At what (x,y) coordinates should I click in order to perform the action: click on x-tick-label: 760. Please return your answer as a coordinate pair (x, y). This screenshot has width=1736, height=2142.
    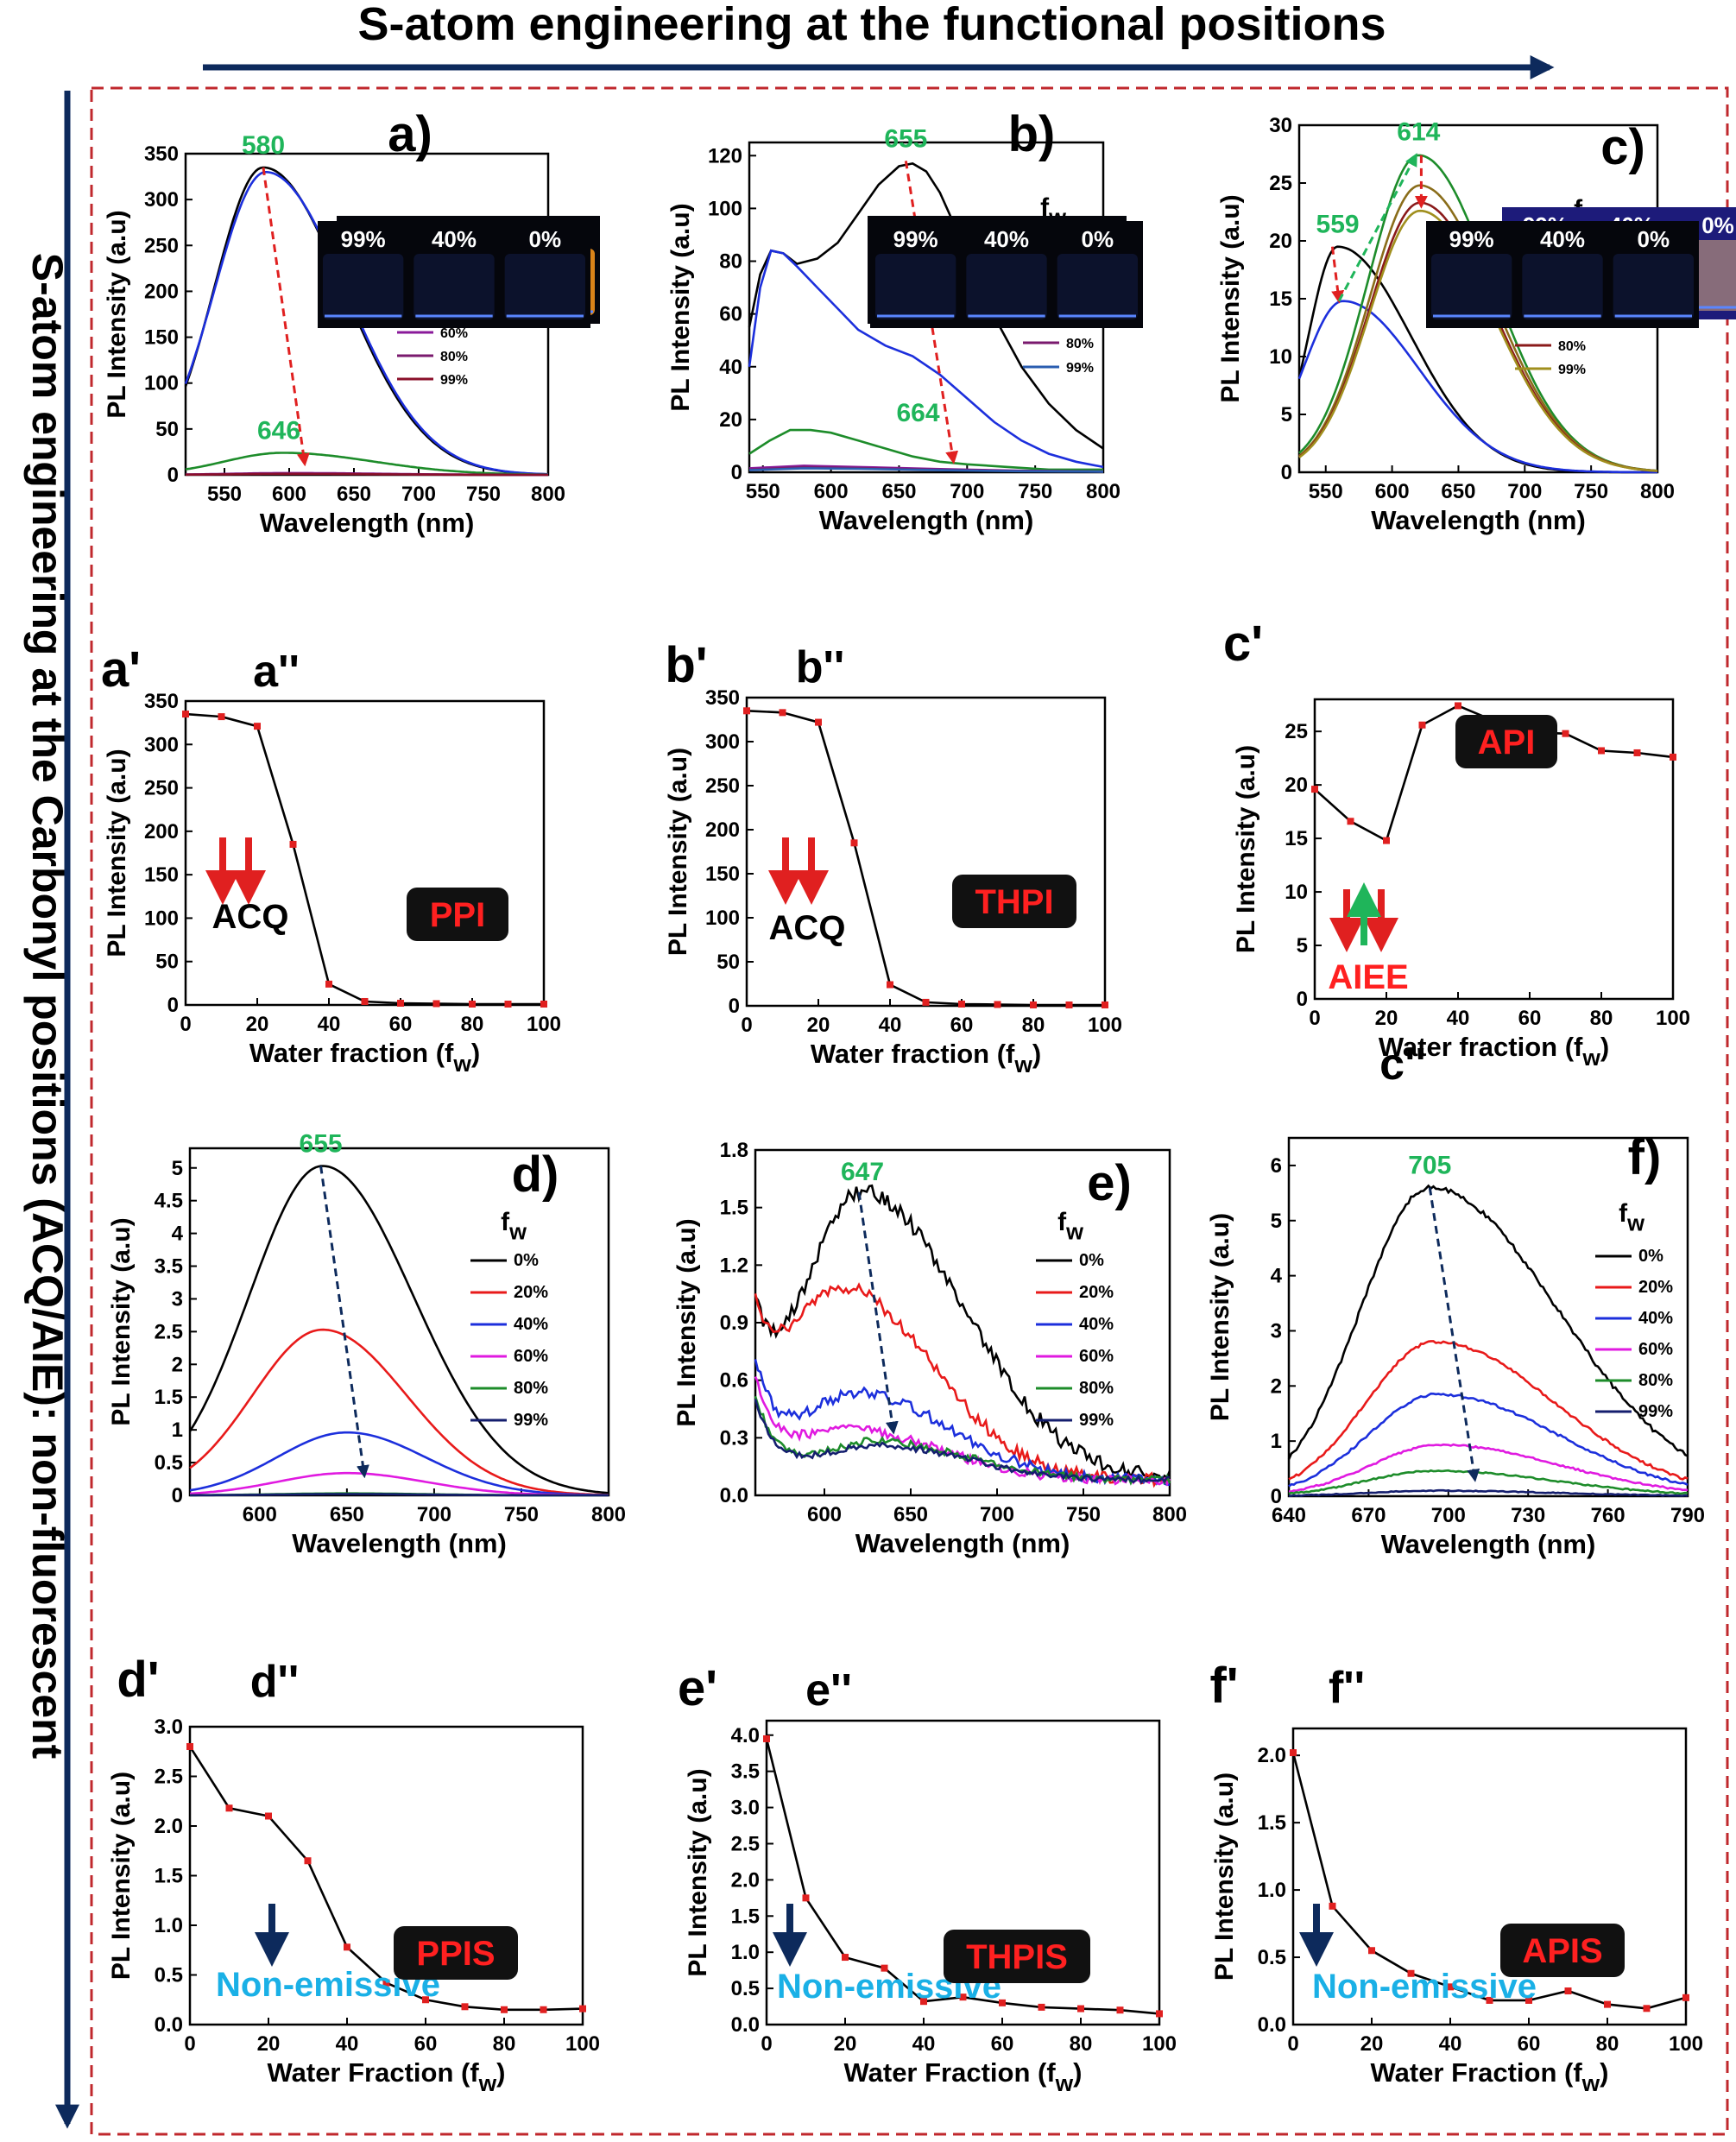
    Looking at the image, I should click on (1608, 1515).